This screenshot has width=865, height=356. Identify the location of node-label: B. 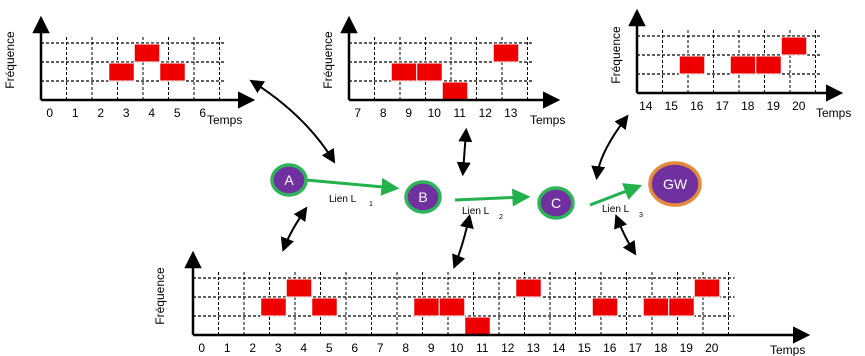
(422, 197).